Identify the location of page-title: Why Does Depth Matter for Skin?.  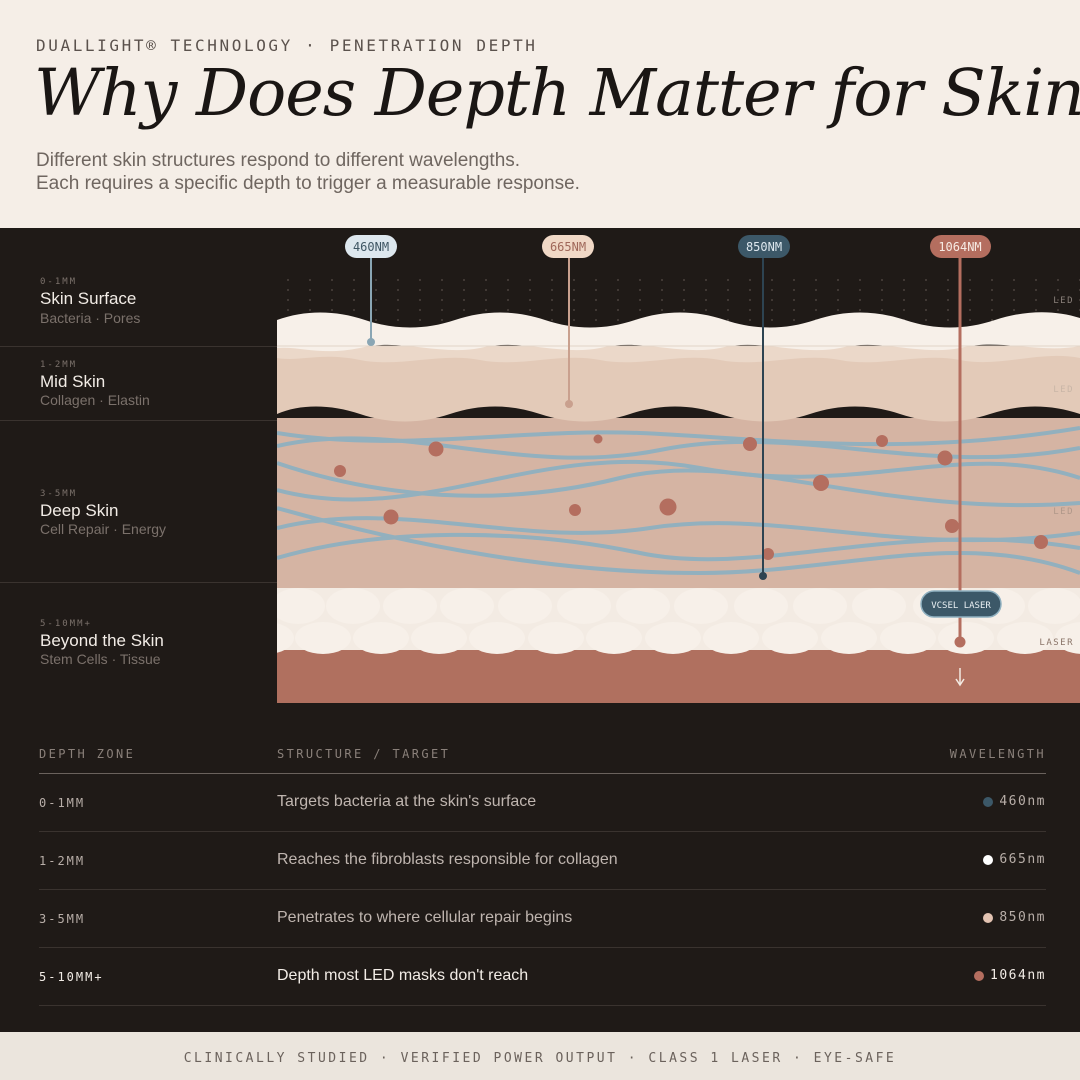
(557, 93).